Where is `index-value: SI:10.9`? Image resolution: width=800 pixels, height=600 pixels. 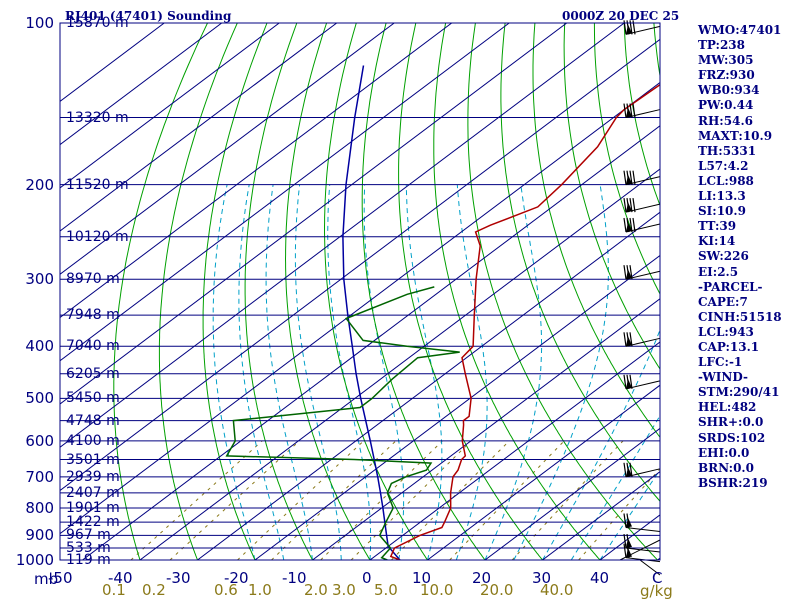
index-value: SI:10.9 is located at coordinates (722, 211).